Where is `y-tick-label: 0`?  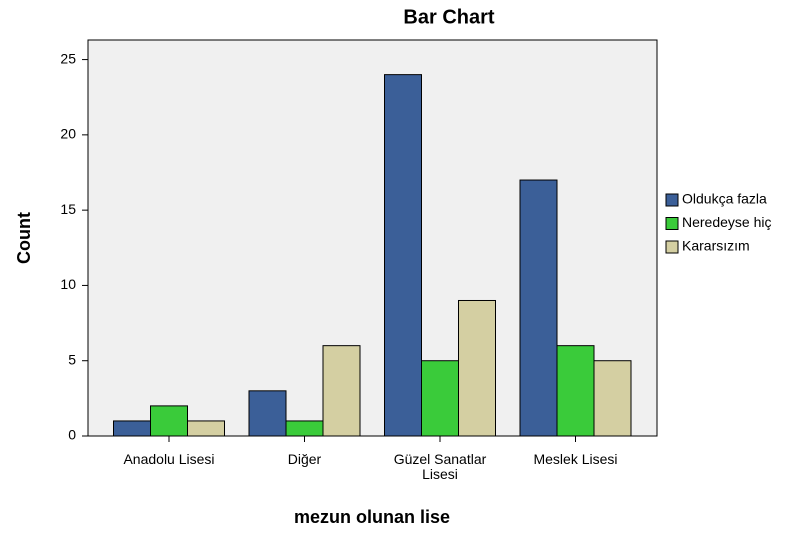 y-tick-label: 0 is located at coordinates (72, 435).